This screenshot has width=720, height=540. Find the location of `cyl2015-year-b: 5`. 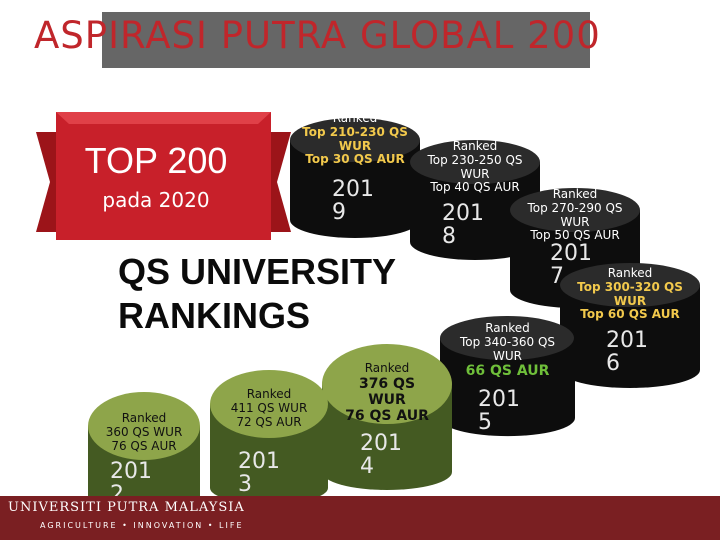

cyl2015-year-b: 5 is located at coordinates (485, 423).